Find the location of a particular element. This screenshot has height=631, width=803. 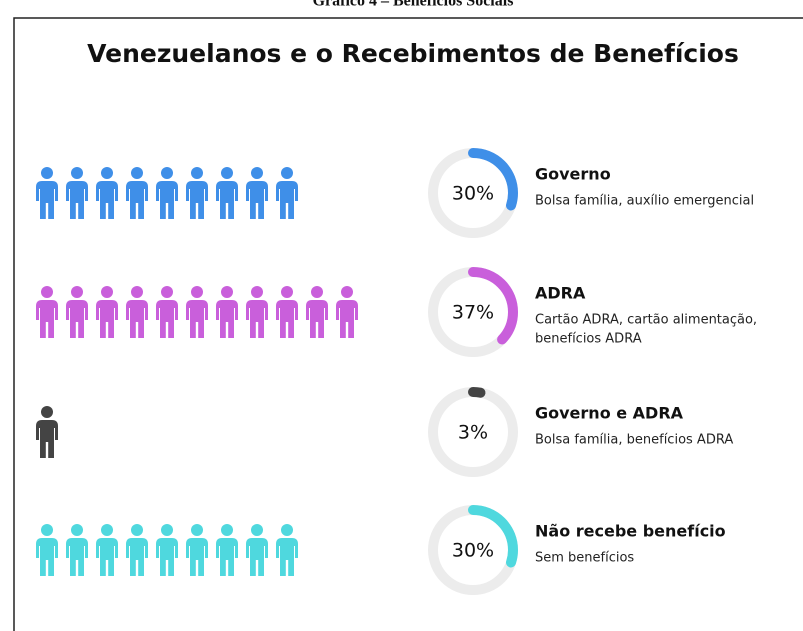

caption: Gráfico 4 – Benefícios Sociais is located at coordinates (413, 5).